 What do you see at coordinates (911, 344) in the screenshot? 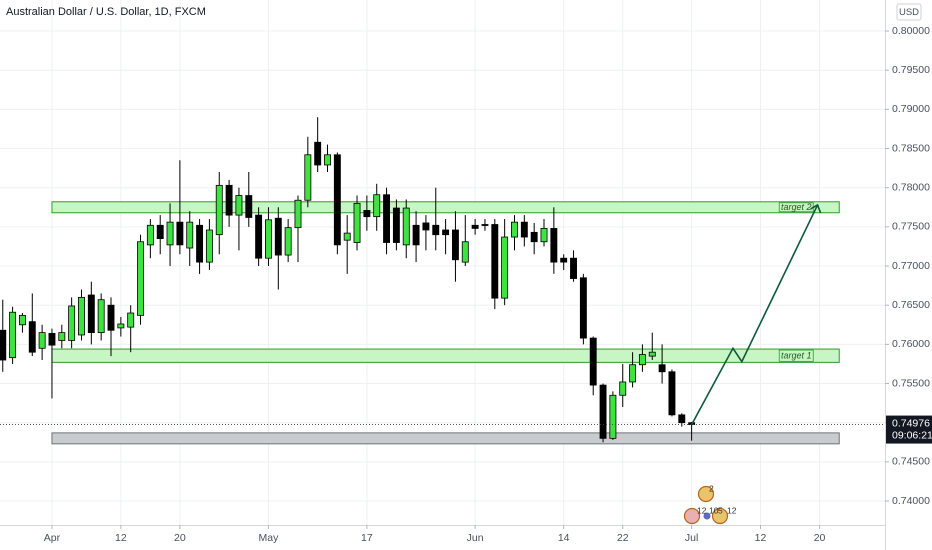
I see `y-tick-label: 0.76000` at bounding box center [911, 344].